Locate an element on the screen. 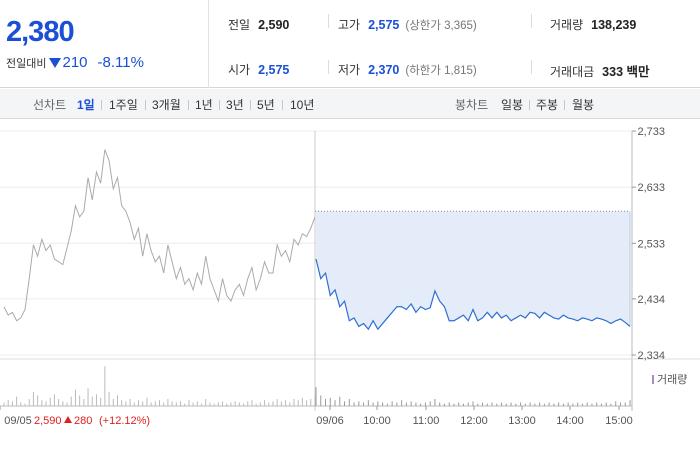 The image size is (700, 450). today-line is located at coordinates (473, 294).